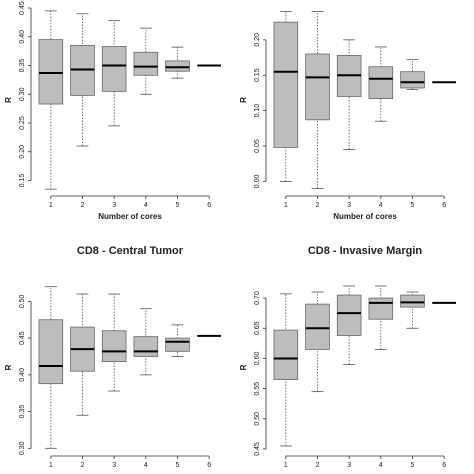  Describe the element at coordinates (257, 328) in the screenshot. I see `y-tick-label: 0.65` at that location.